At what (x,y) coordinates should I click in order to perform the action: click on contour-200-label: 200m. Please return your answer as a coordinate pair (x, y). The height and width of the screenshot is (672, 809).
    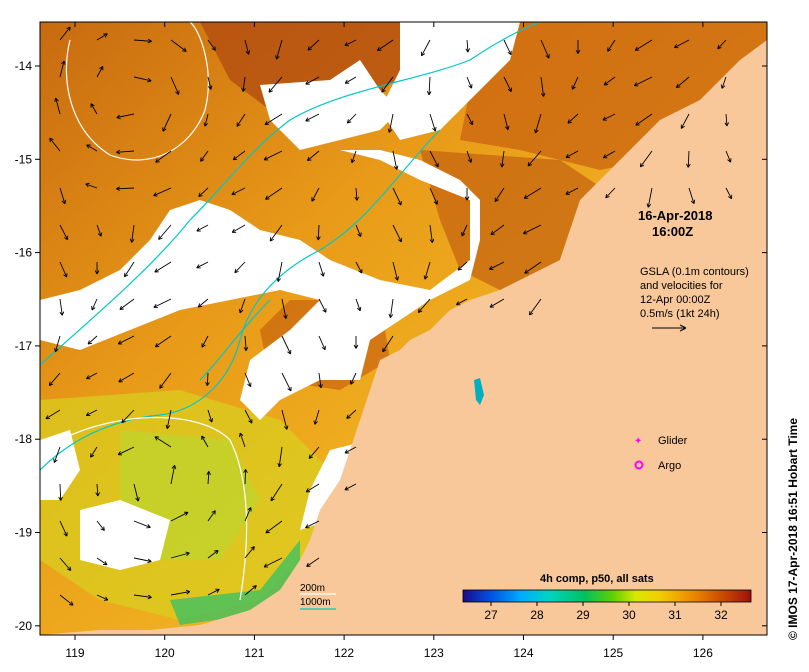
    Looking at the image, I should click on (312, 588).